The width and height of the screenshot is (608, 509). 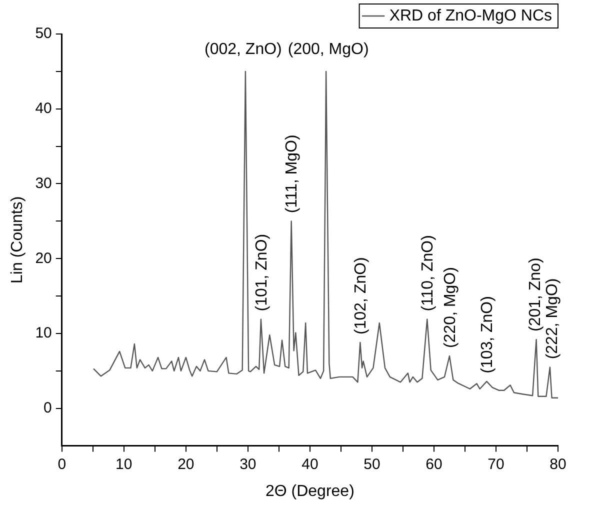 I want to click on y-tick-label: 0, so click(x=48, y=408).